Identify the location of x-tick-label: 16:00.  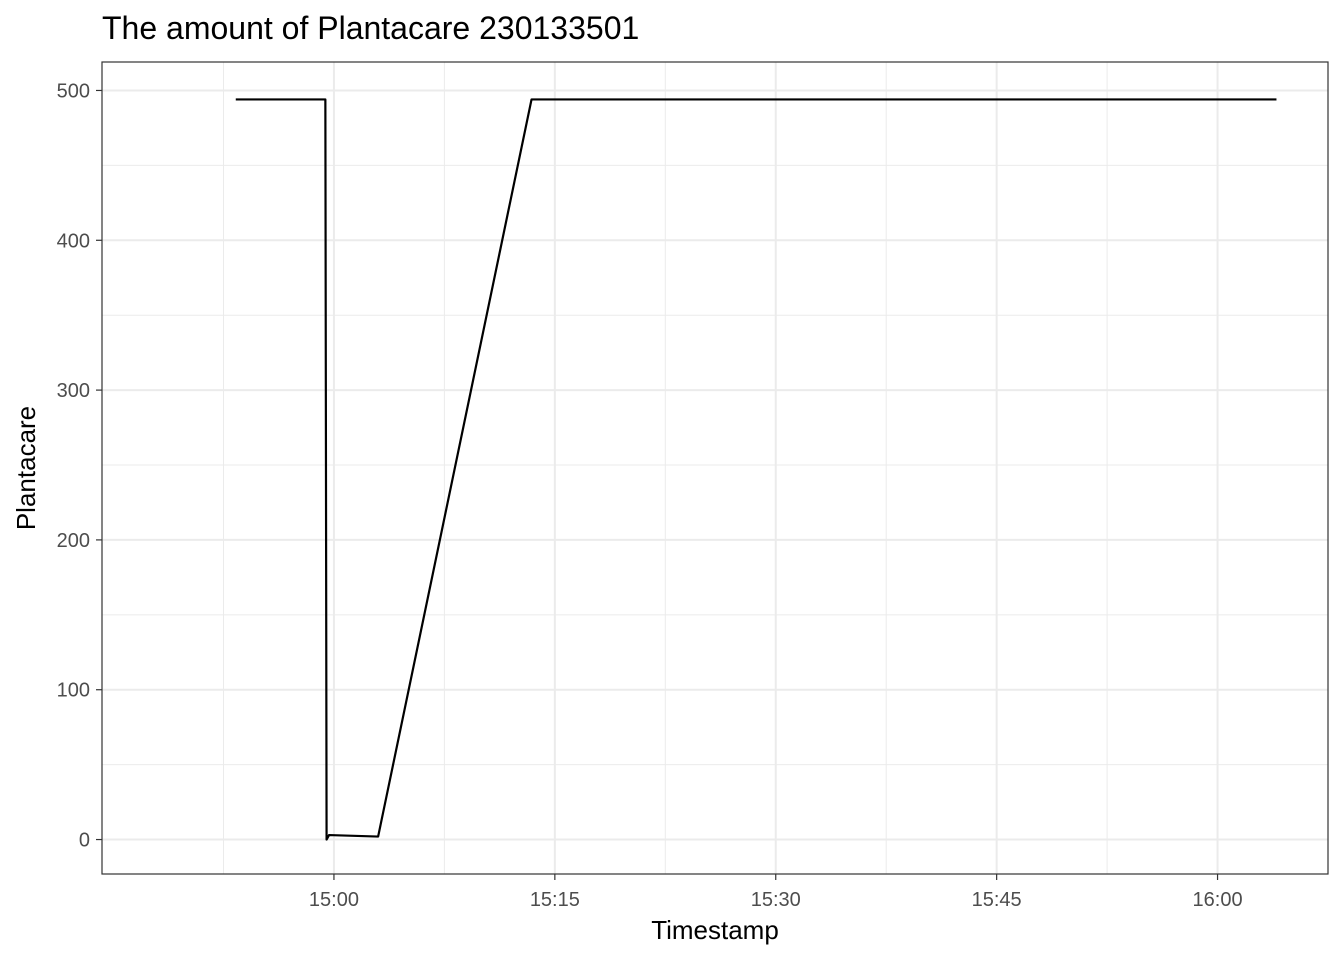
(1218, 900).